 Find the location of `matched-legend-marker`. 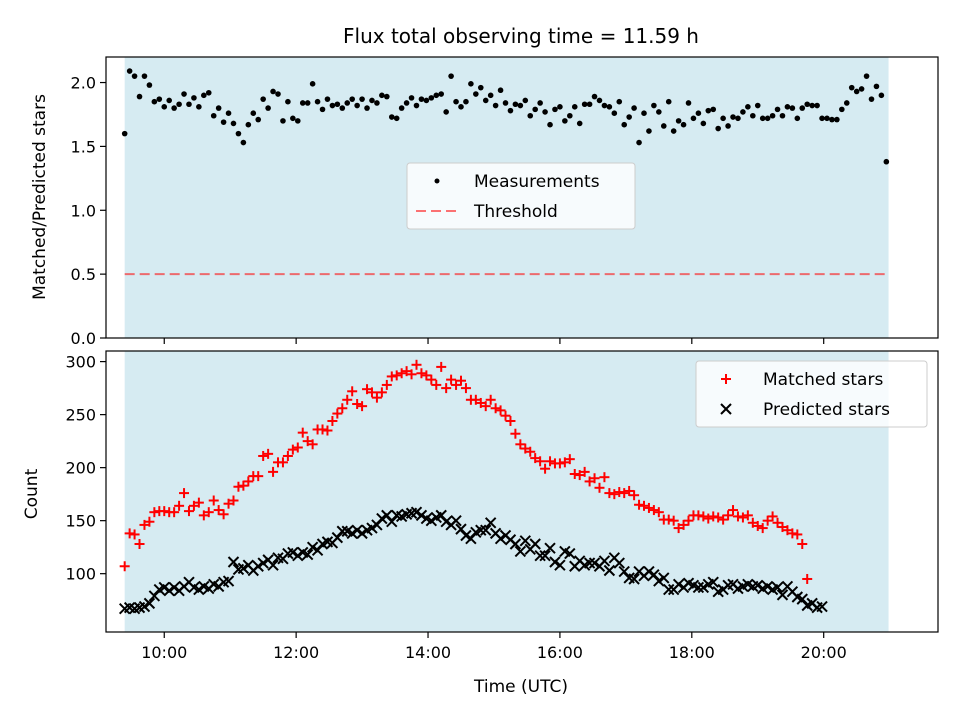

matched-legend-marker is located at coordinates (726, 379).